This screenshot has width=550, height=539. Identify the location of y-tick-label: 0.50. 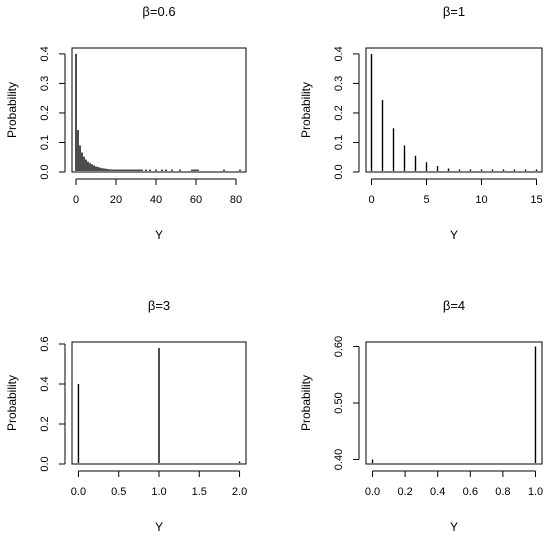
(339, 402).